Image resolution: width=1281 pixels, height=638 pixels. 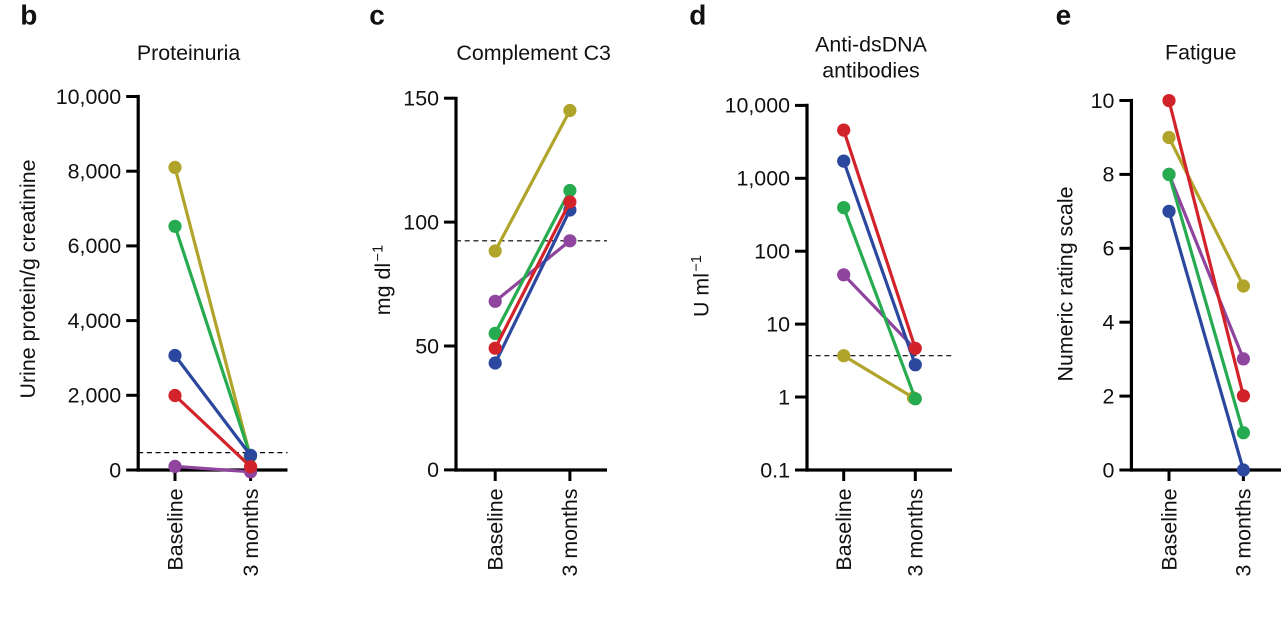 I want to click on svg-text: 8, so click(x=1108, y=175).